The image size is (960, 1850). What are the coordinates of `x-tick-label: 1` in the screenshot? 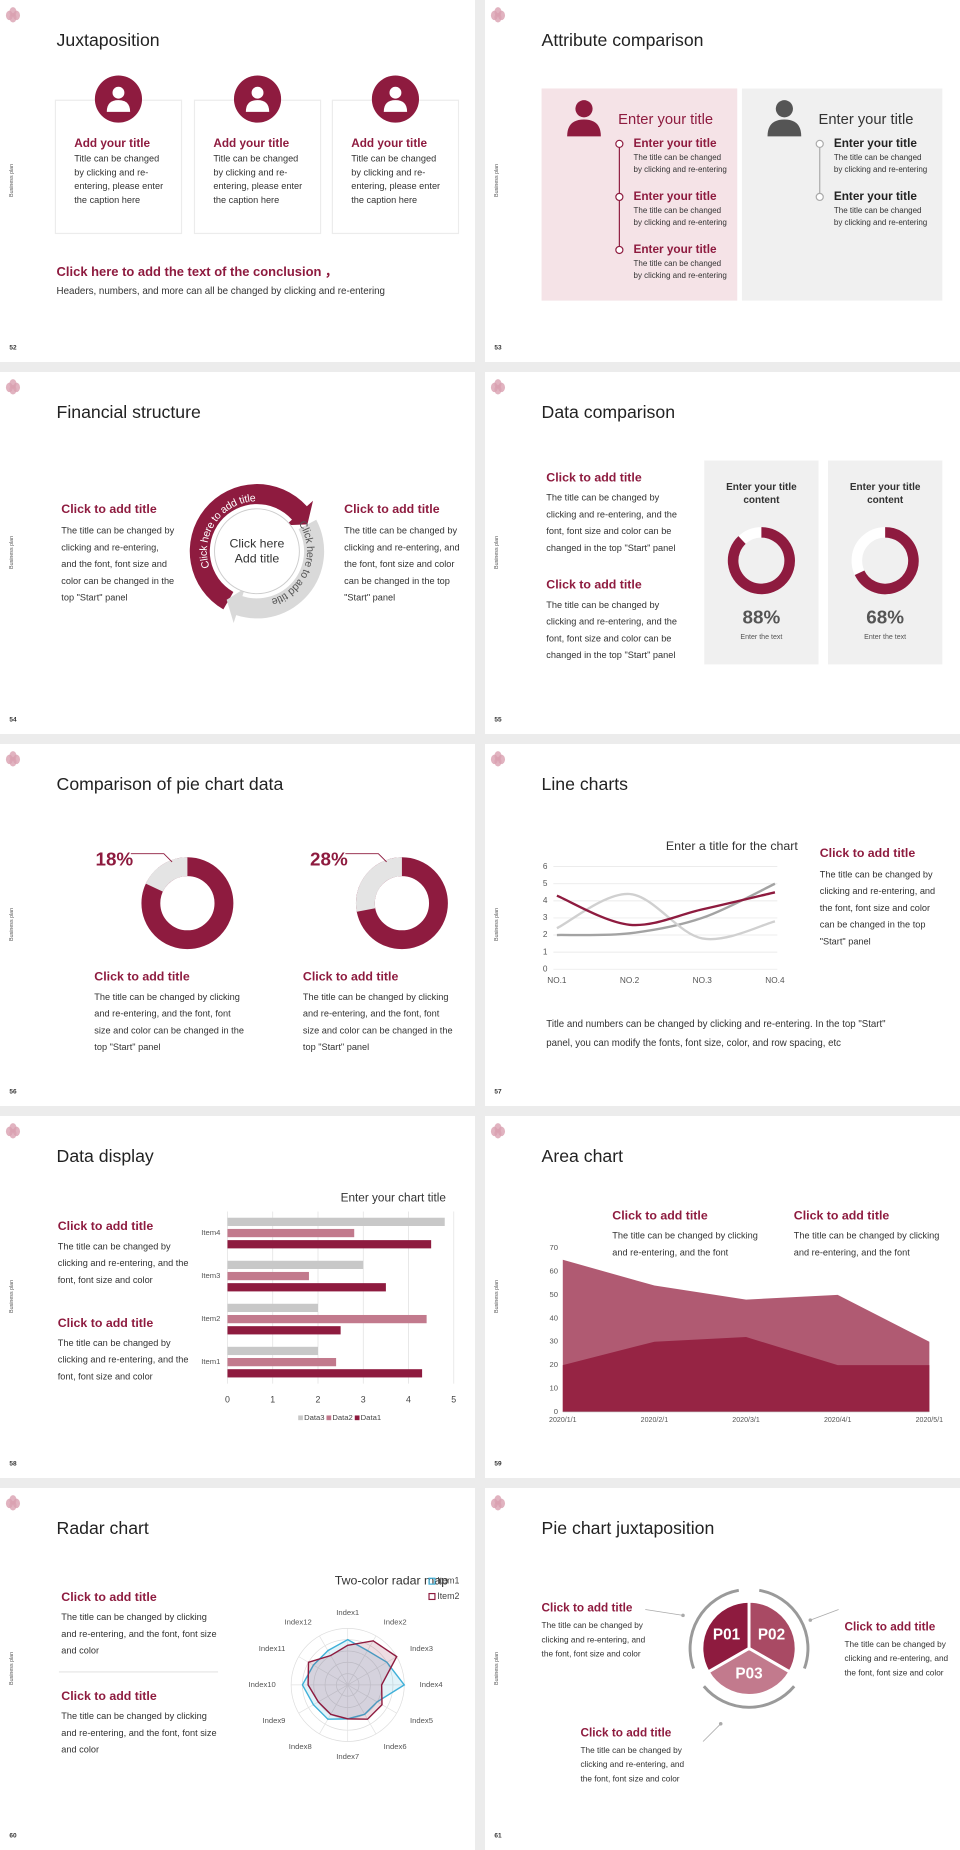 It's located at (272, 1399).